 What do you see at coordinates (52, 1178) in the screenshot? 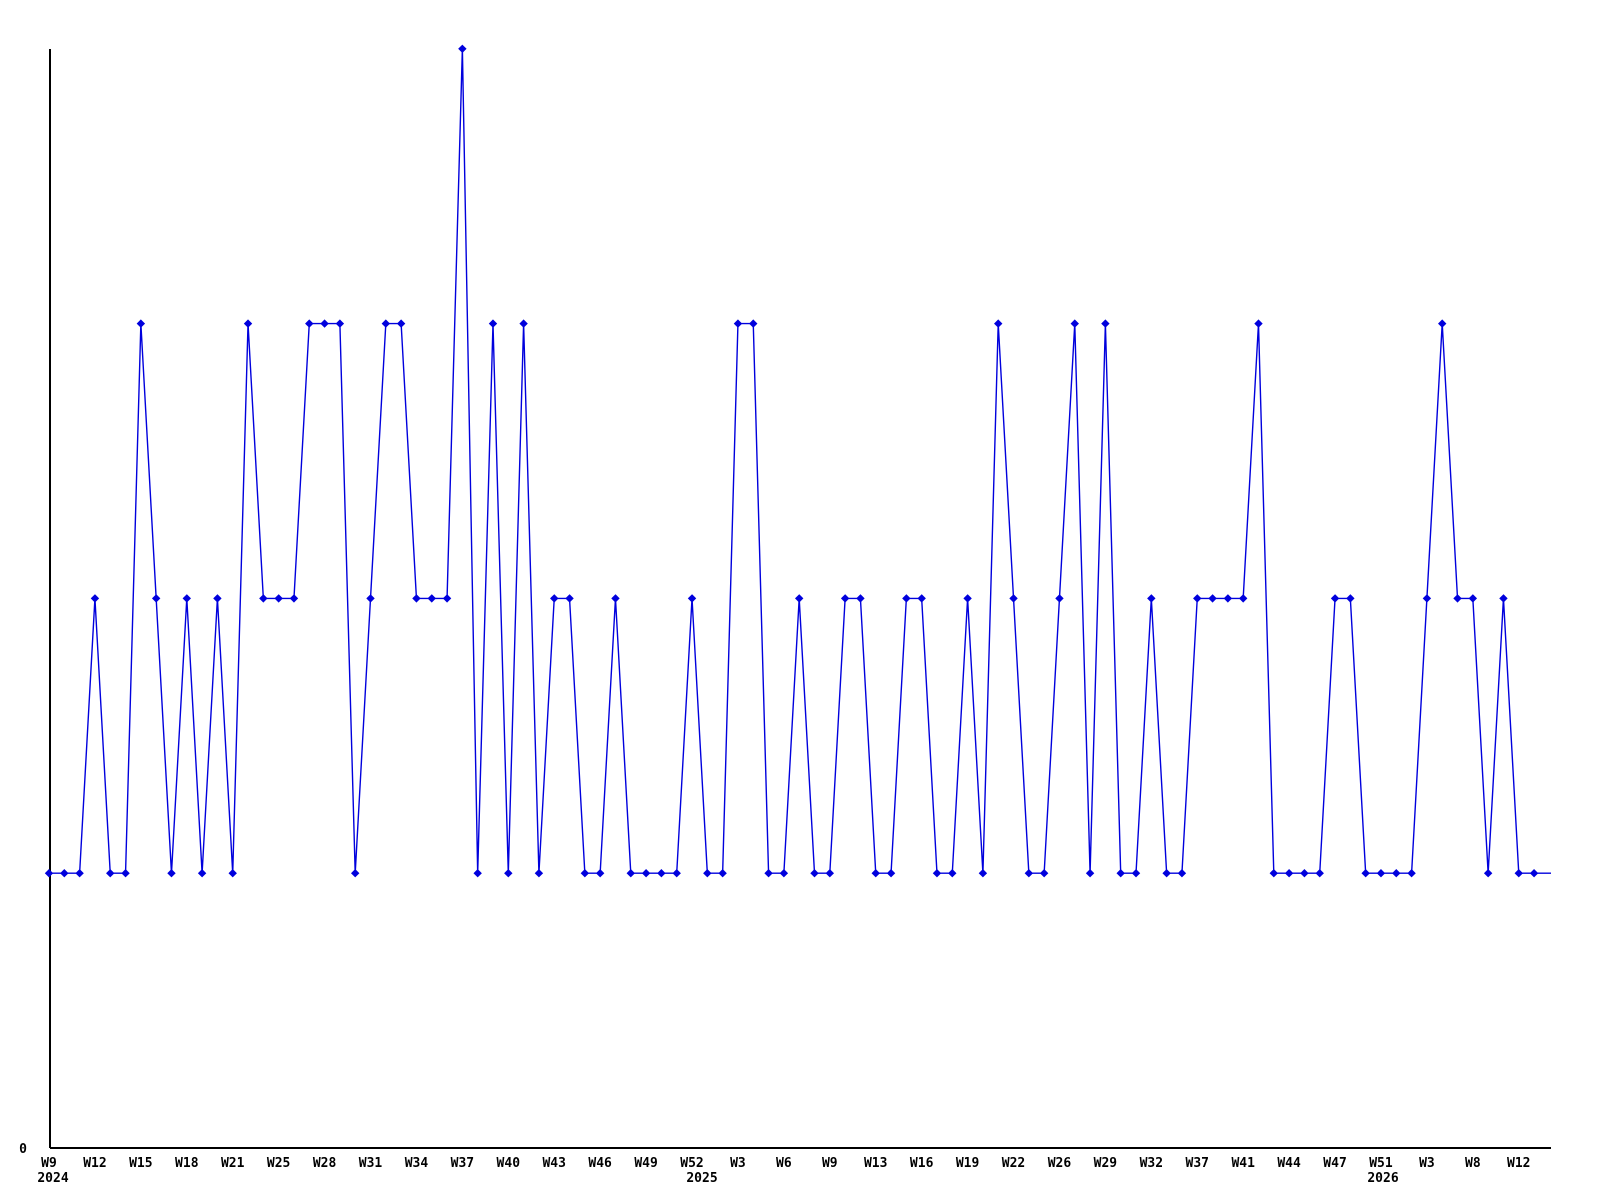
I see `year-label: 2024` at bounding box center [52, 1178].